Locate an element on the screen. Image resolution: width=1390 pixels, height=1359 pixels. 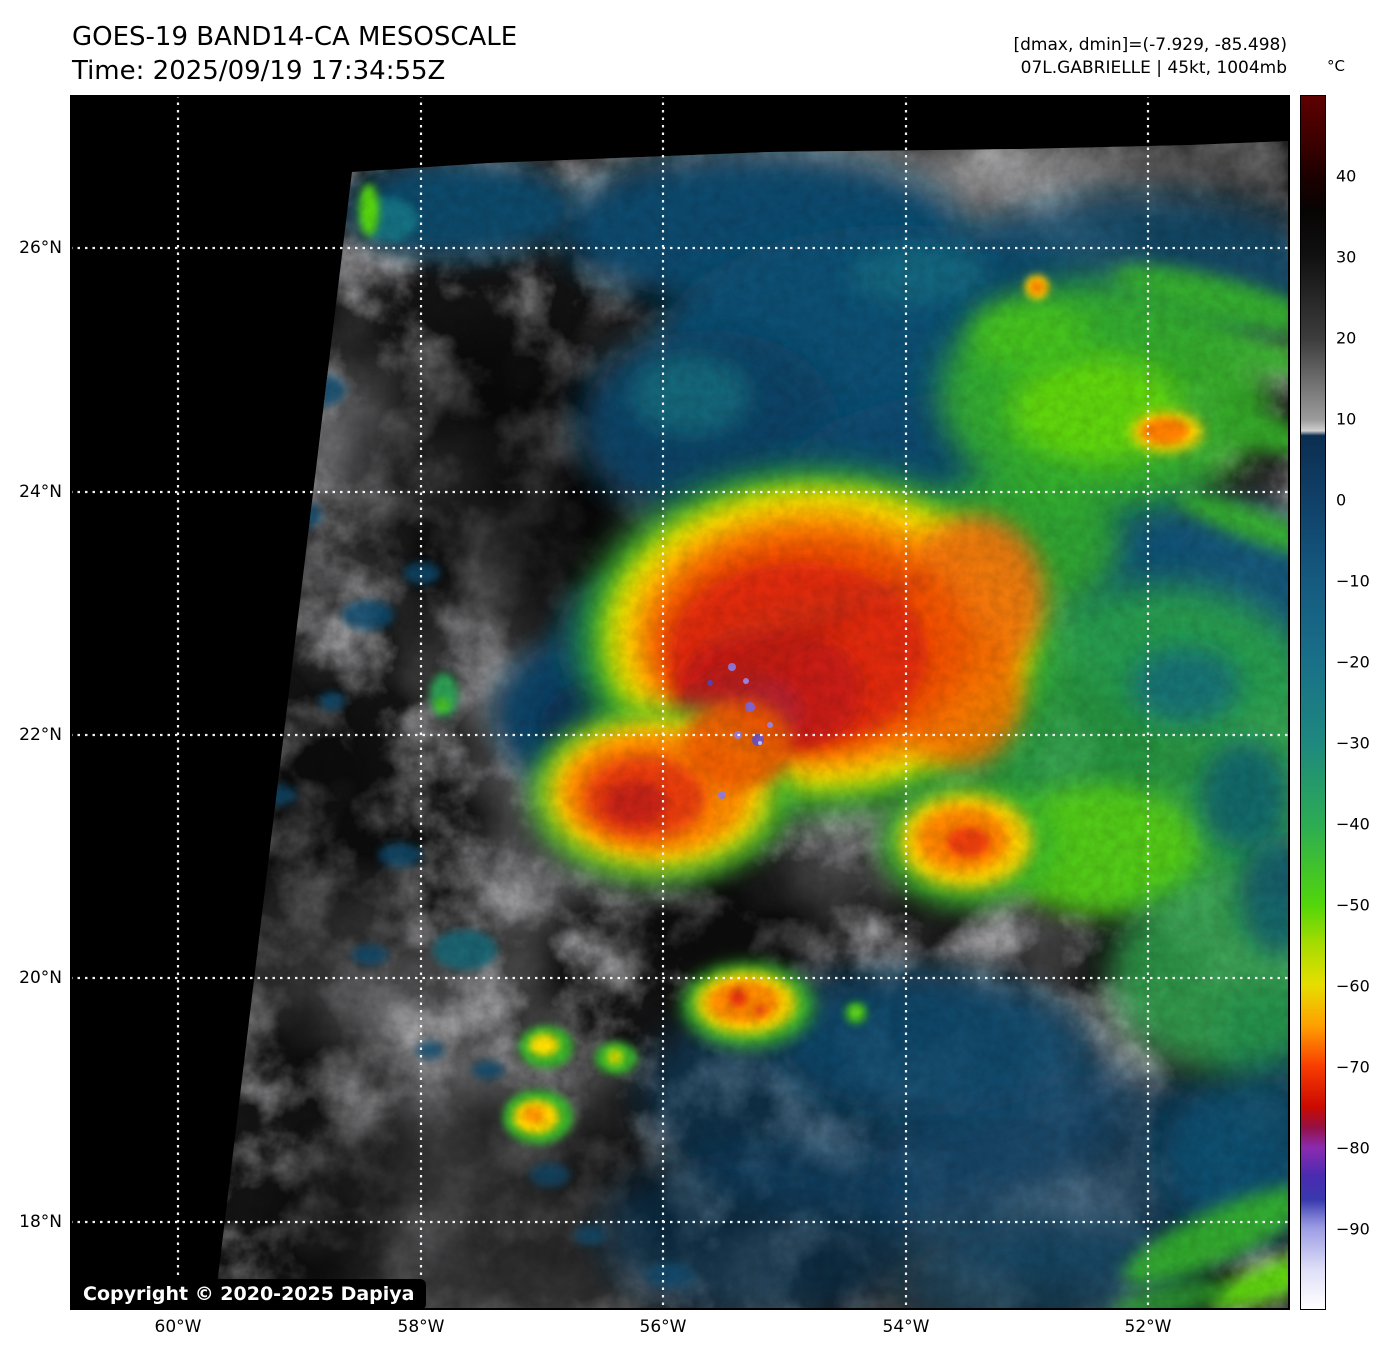
colorbar-tick-label: 0 is located at coordinates (1341, 500).